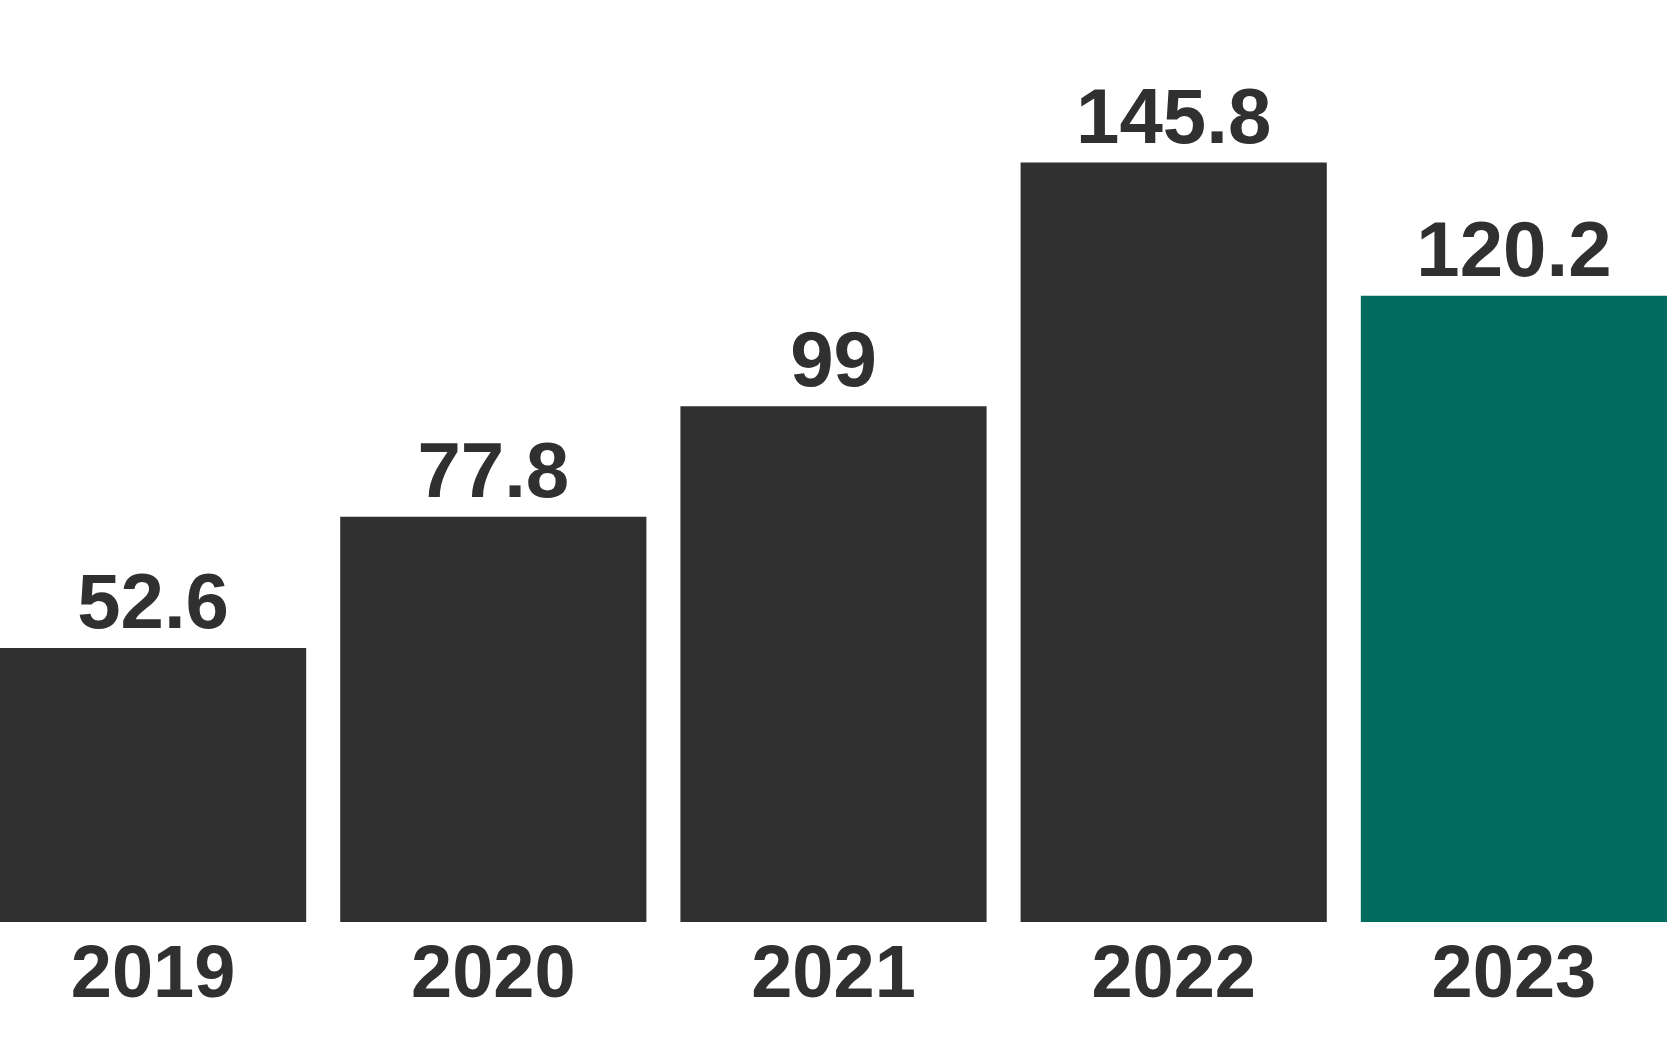 The image size is (1667, 1042). What do you see at coordinates (1174, 115) in the screenshot?
I see `data-label: 145.8` at bounding box center [1174, 115].